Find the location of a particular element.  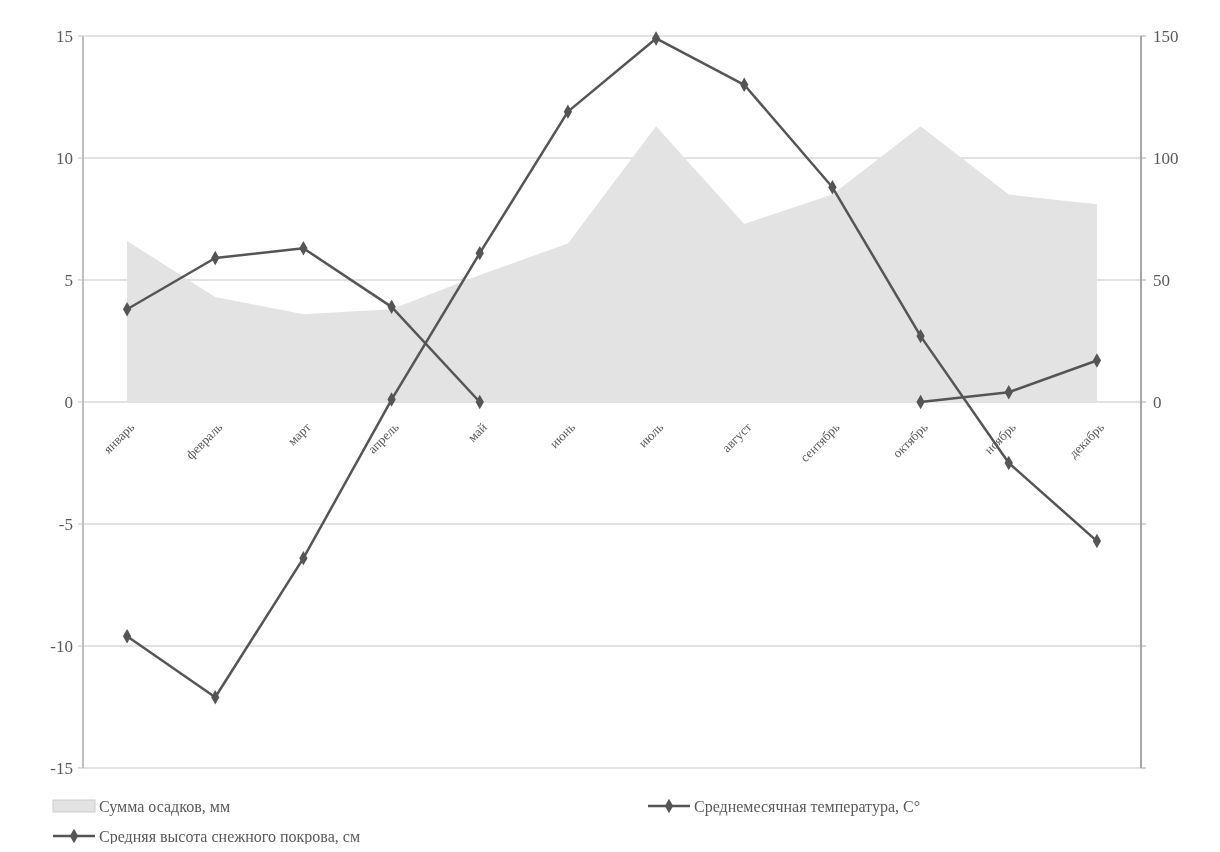

y2-tick-label: 100 is located at coordinates (1166, 158).